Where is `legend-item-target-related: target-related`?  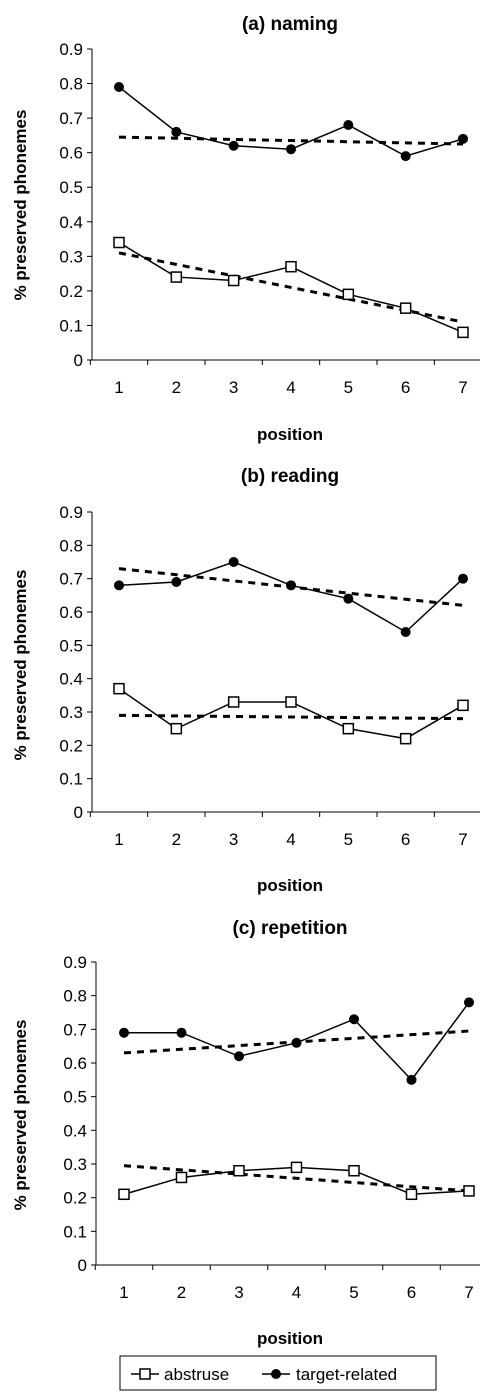 legend-item-target-related: target-related is located at coordinates (329, 1374).